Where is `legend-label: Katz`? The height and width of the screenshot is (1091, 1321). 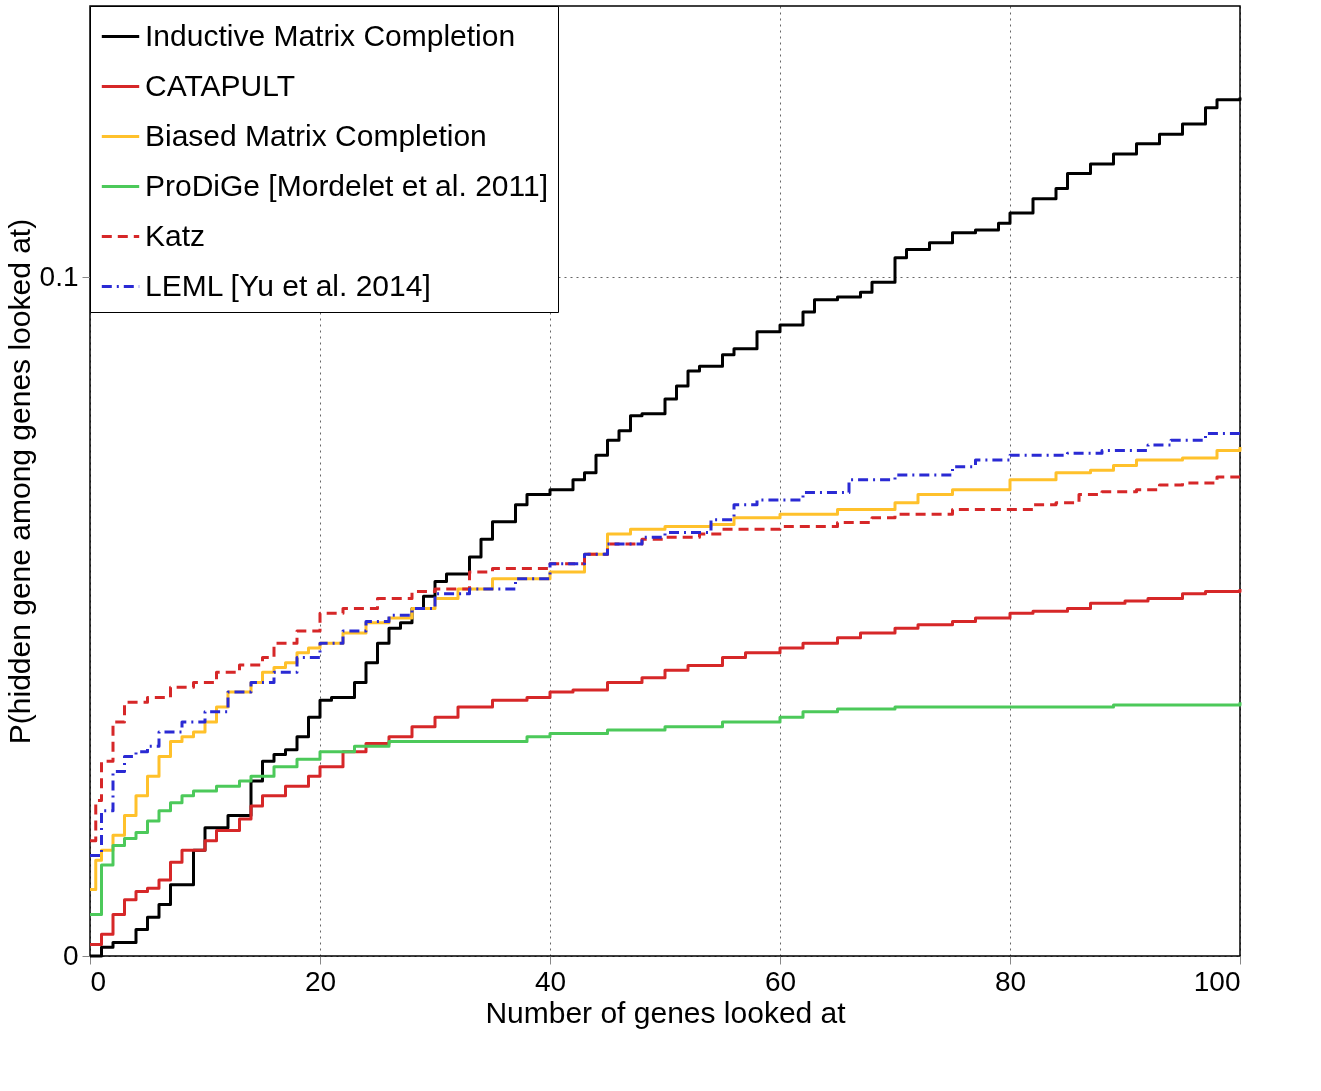
legend-label: Katz is located at coordinates (175, 235).